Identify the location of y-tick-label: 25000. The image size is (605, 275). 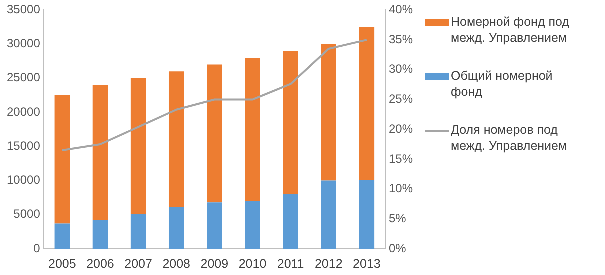
(23, 77).